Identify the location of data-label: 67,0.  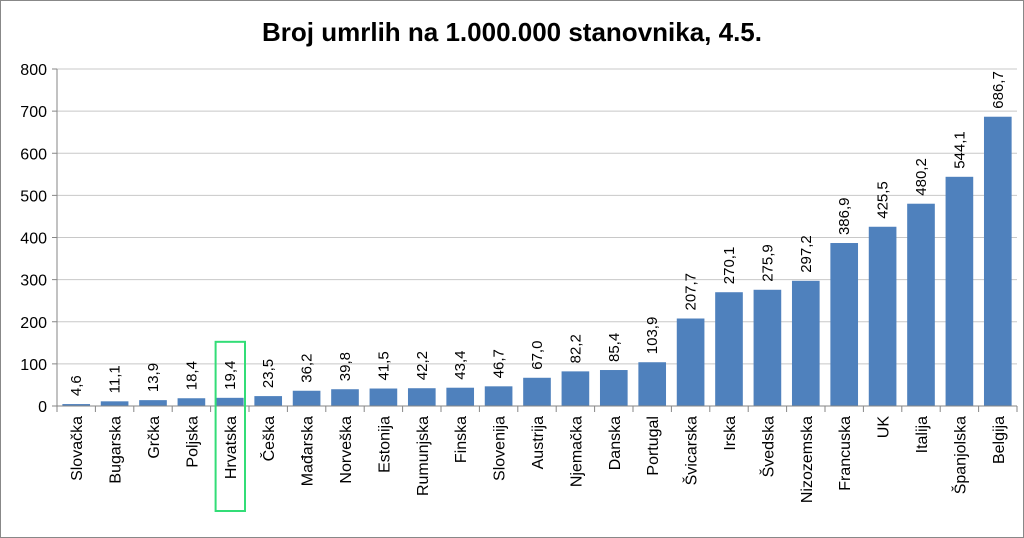
(537, 355).